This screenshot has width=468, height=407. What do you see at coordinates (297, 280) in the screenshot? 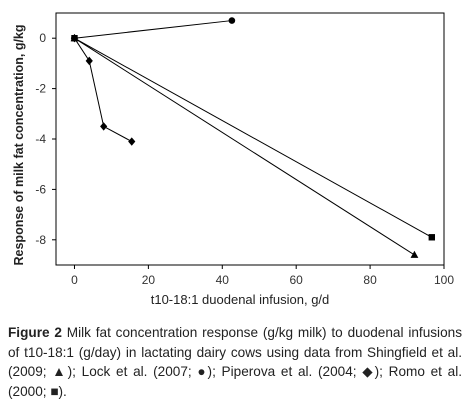
I see `x-tick-label: 60` at bounding box center [297, 280].